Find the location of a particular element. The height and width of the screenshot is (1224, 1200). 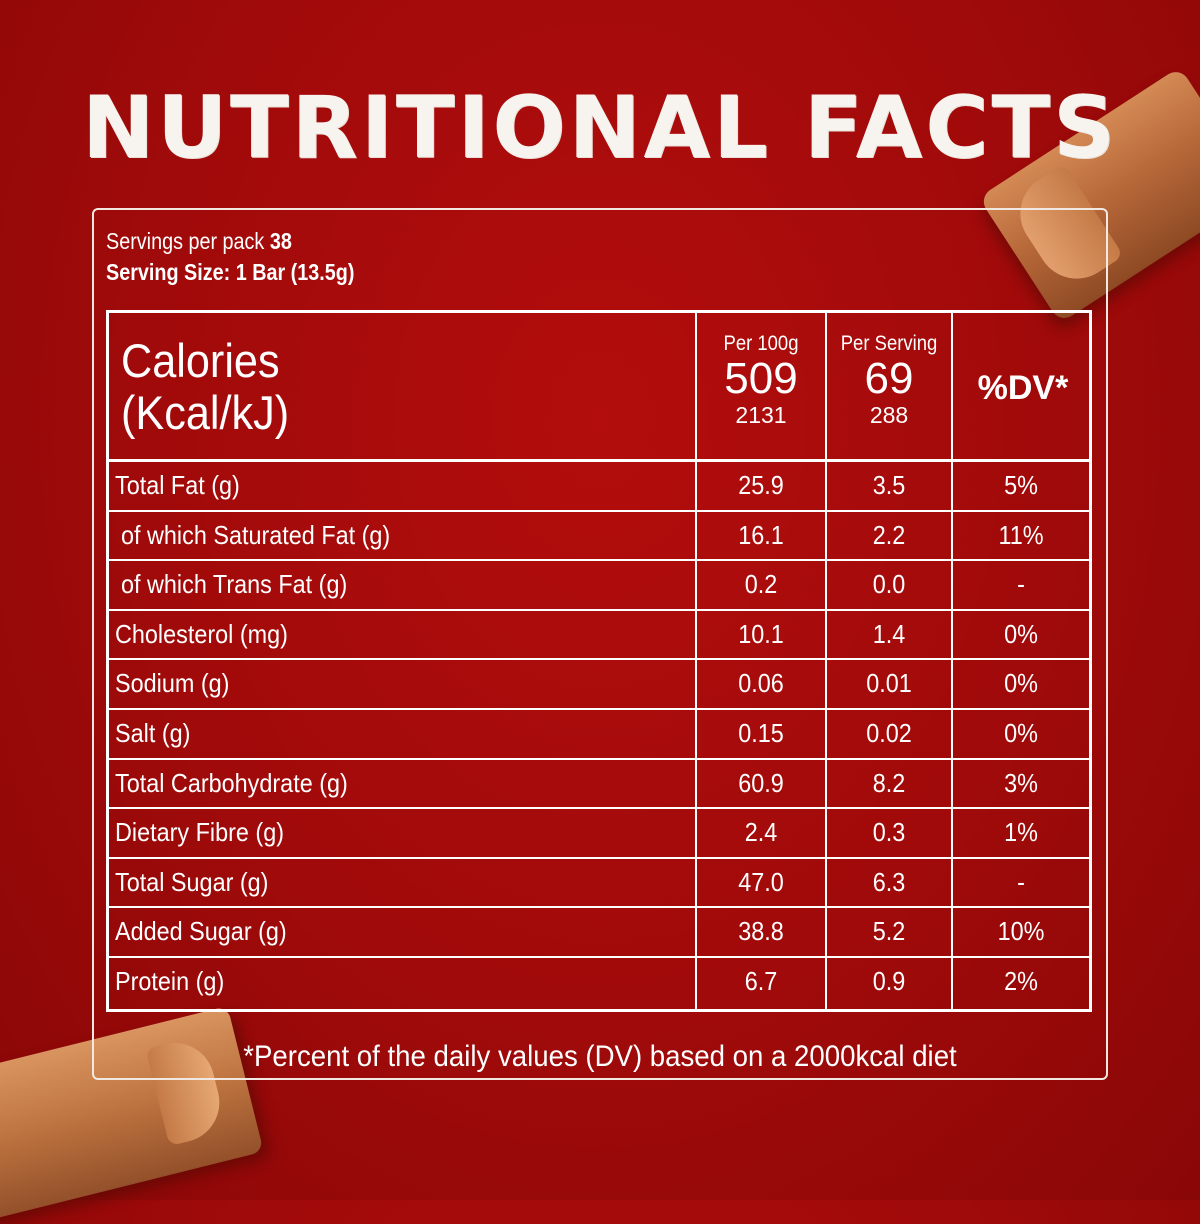

nutrient-label: Salt (g) is located at coordinates (153, 733).